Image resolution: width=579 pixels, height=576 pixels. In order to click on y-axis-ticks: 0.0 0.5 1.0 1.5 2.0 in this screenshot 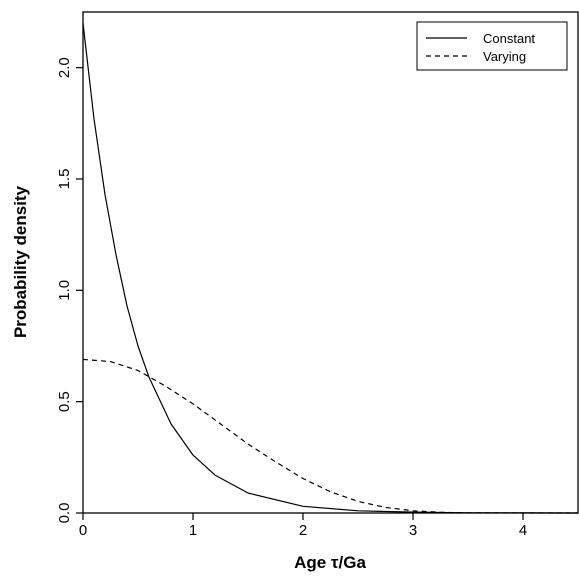, I will do `click(69, 290)`.